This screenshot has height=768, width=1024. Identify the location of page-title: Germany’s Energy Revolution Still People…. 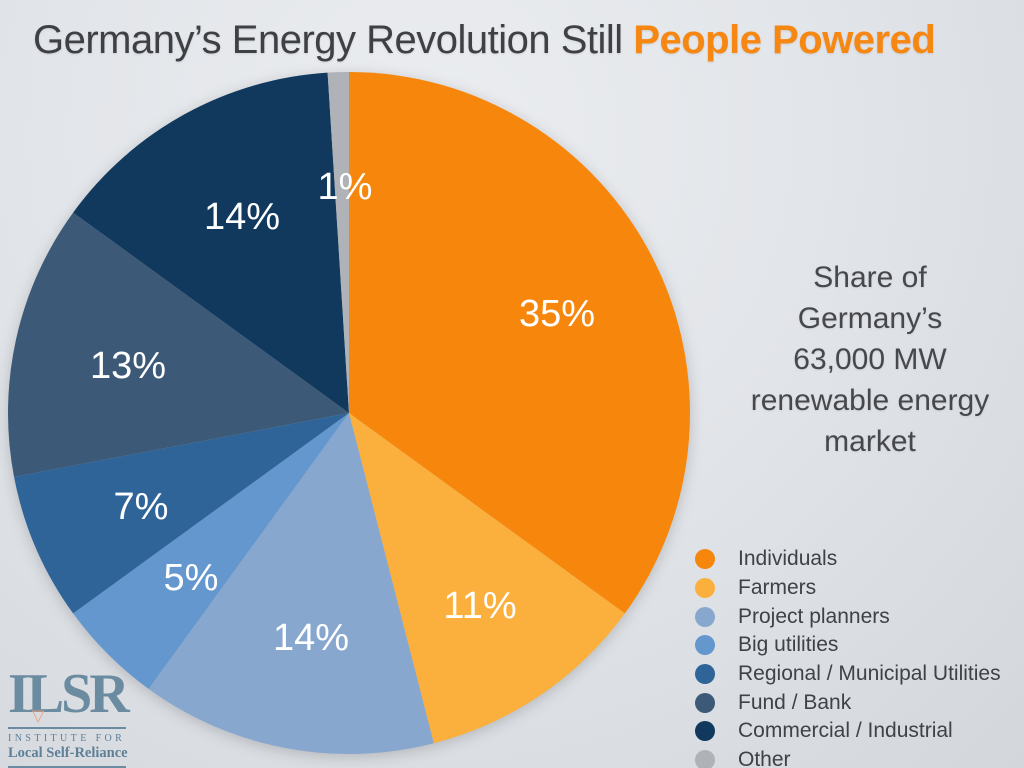
(484, 40).